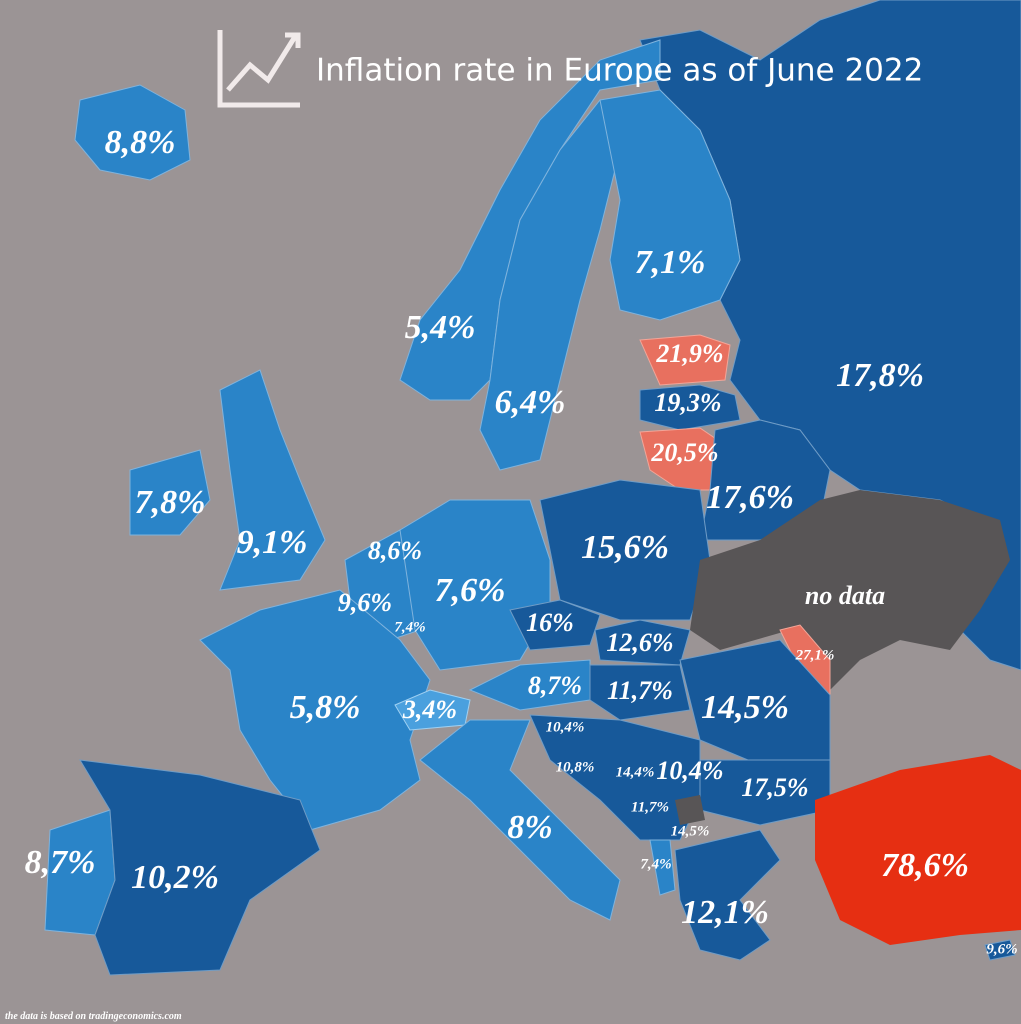  I want to click on value-label: 8,8%, so click(140, 142).